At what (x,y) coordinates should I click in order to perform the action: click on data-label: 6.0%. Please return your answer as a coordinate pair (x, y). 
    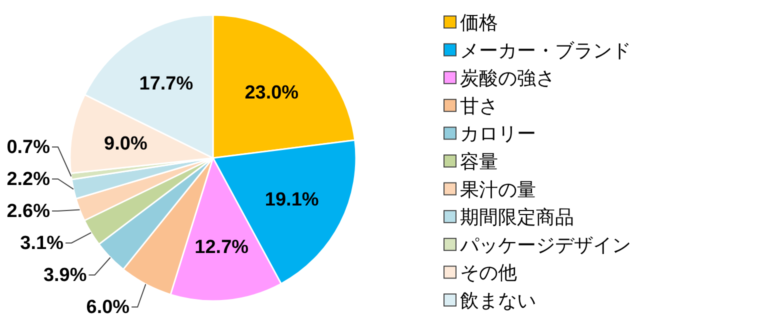
    Looking at the image, I should click on (108, 307).